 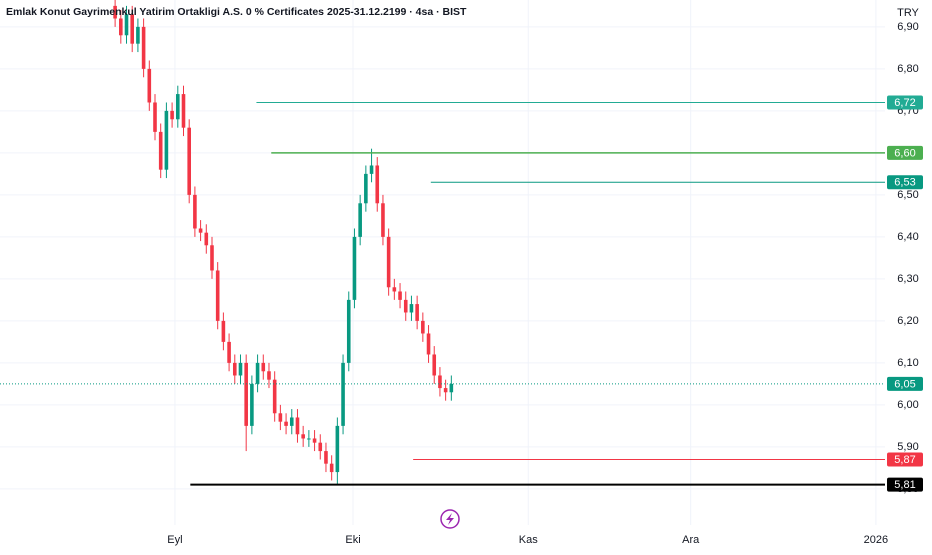 I want to click on y-tick-label: 6,10, so click(x=907, y=363).